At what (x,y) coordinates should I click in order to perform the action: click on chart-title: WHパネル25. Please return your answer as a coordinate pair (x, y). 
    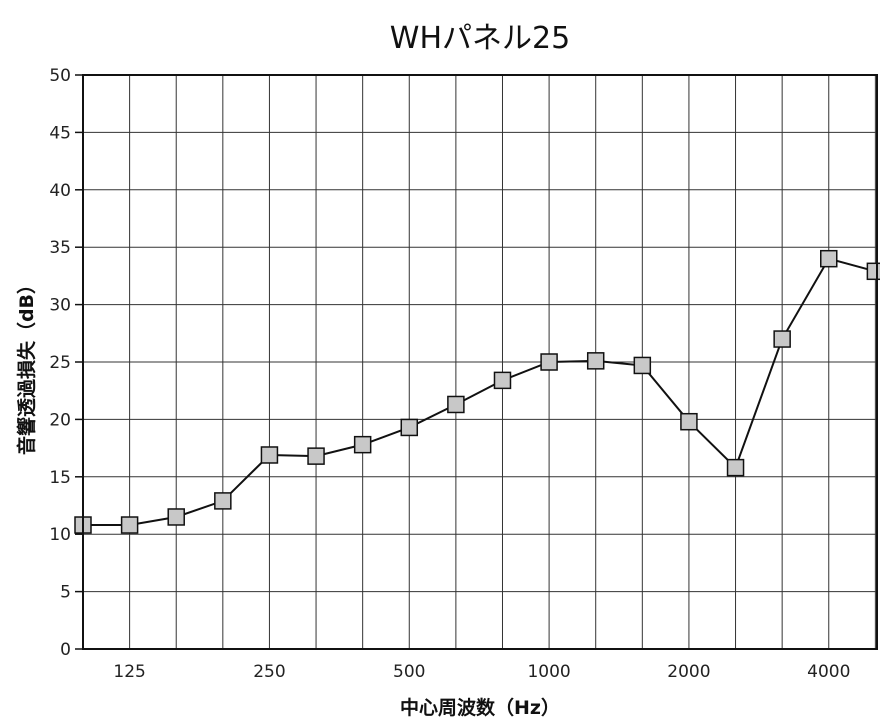
    Looking at the image, I should click on (480, 38).